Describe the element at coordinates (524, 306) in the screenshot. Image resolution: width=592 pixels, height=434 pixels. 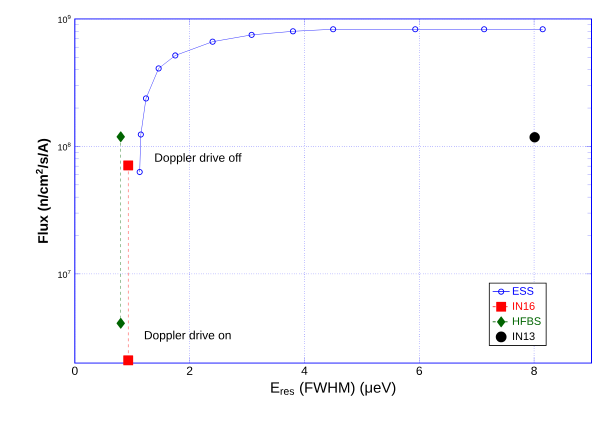
I see `legend-label: IN16` at that location.